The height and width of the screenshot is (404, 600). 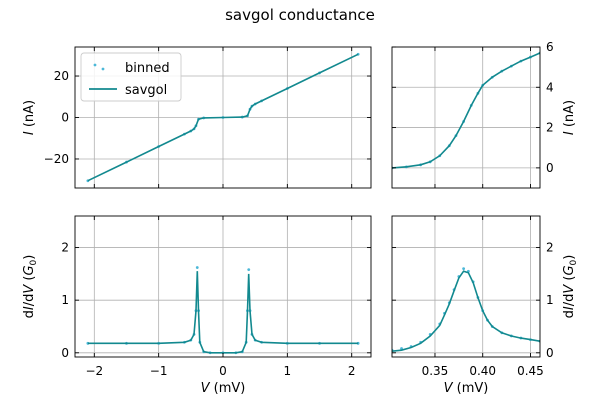 What do you see at coordinates (482, 371) in the screenshot?
I see `x-tick-label: 0.40` at bounding box center [482, 371].